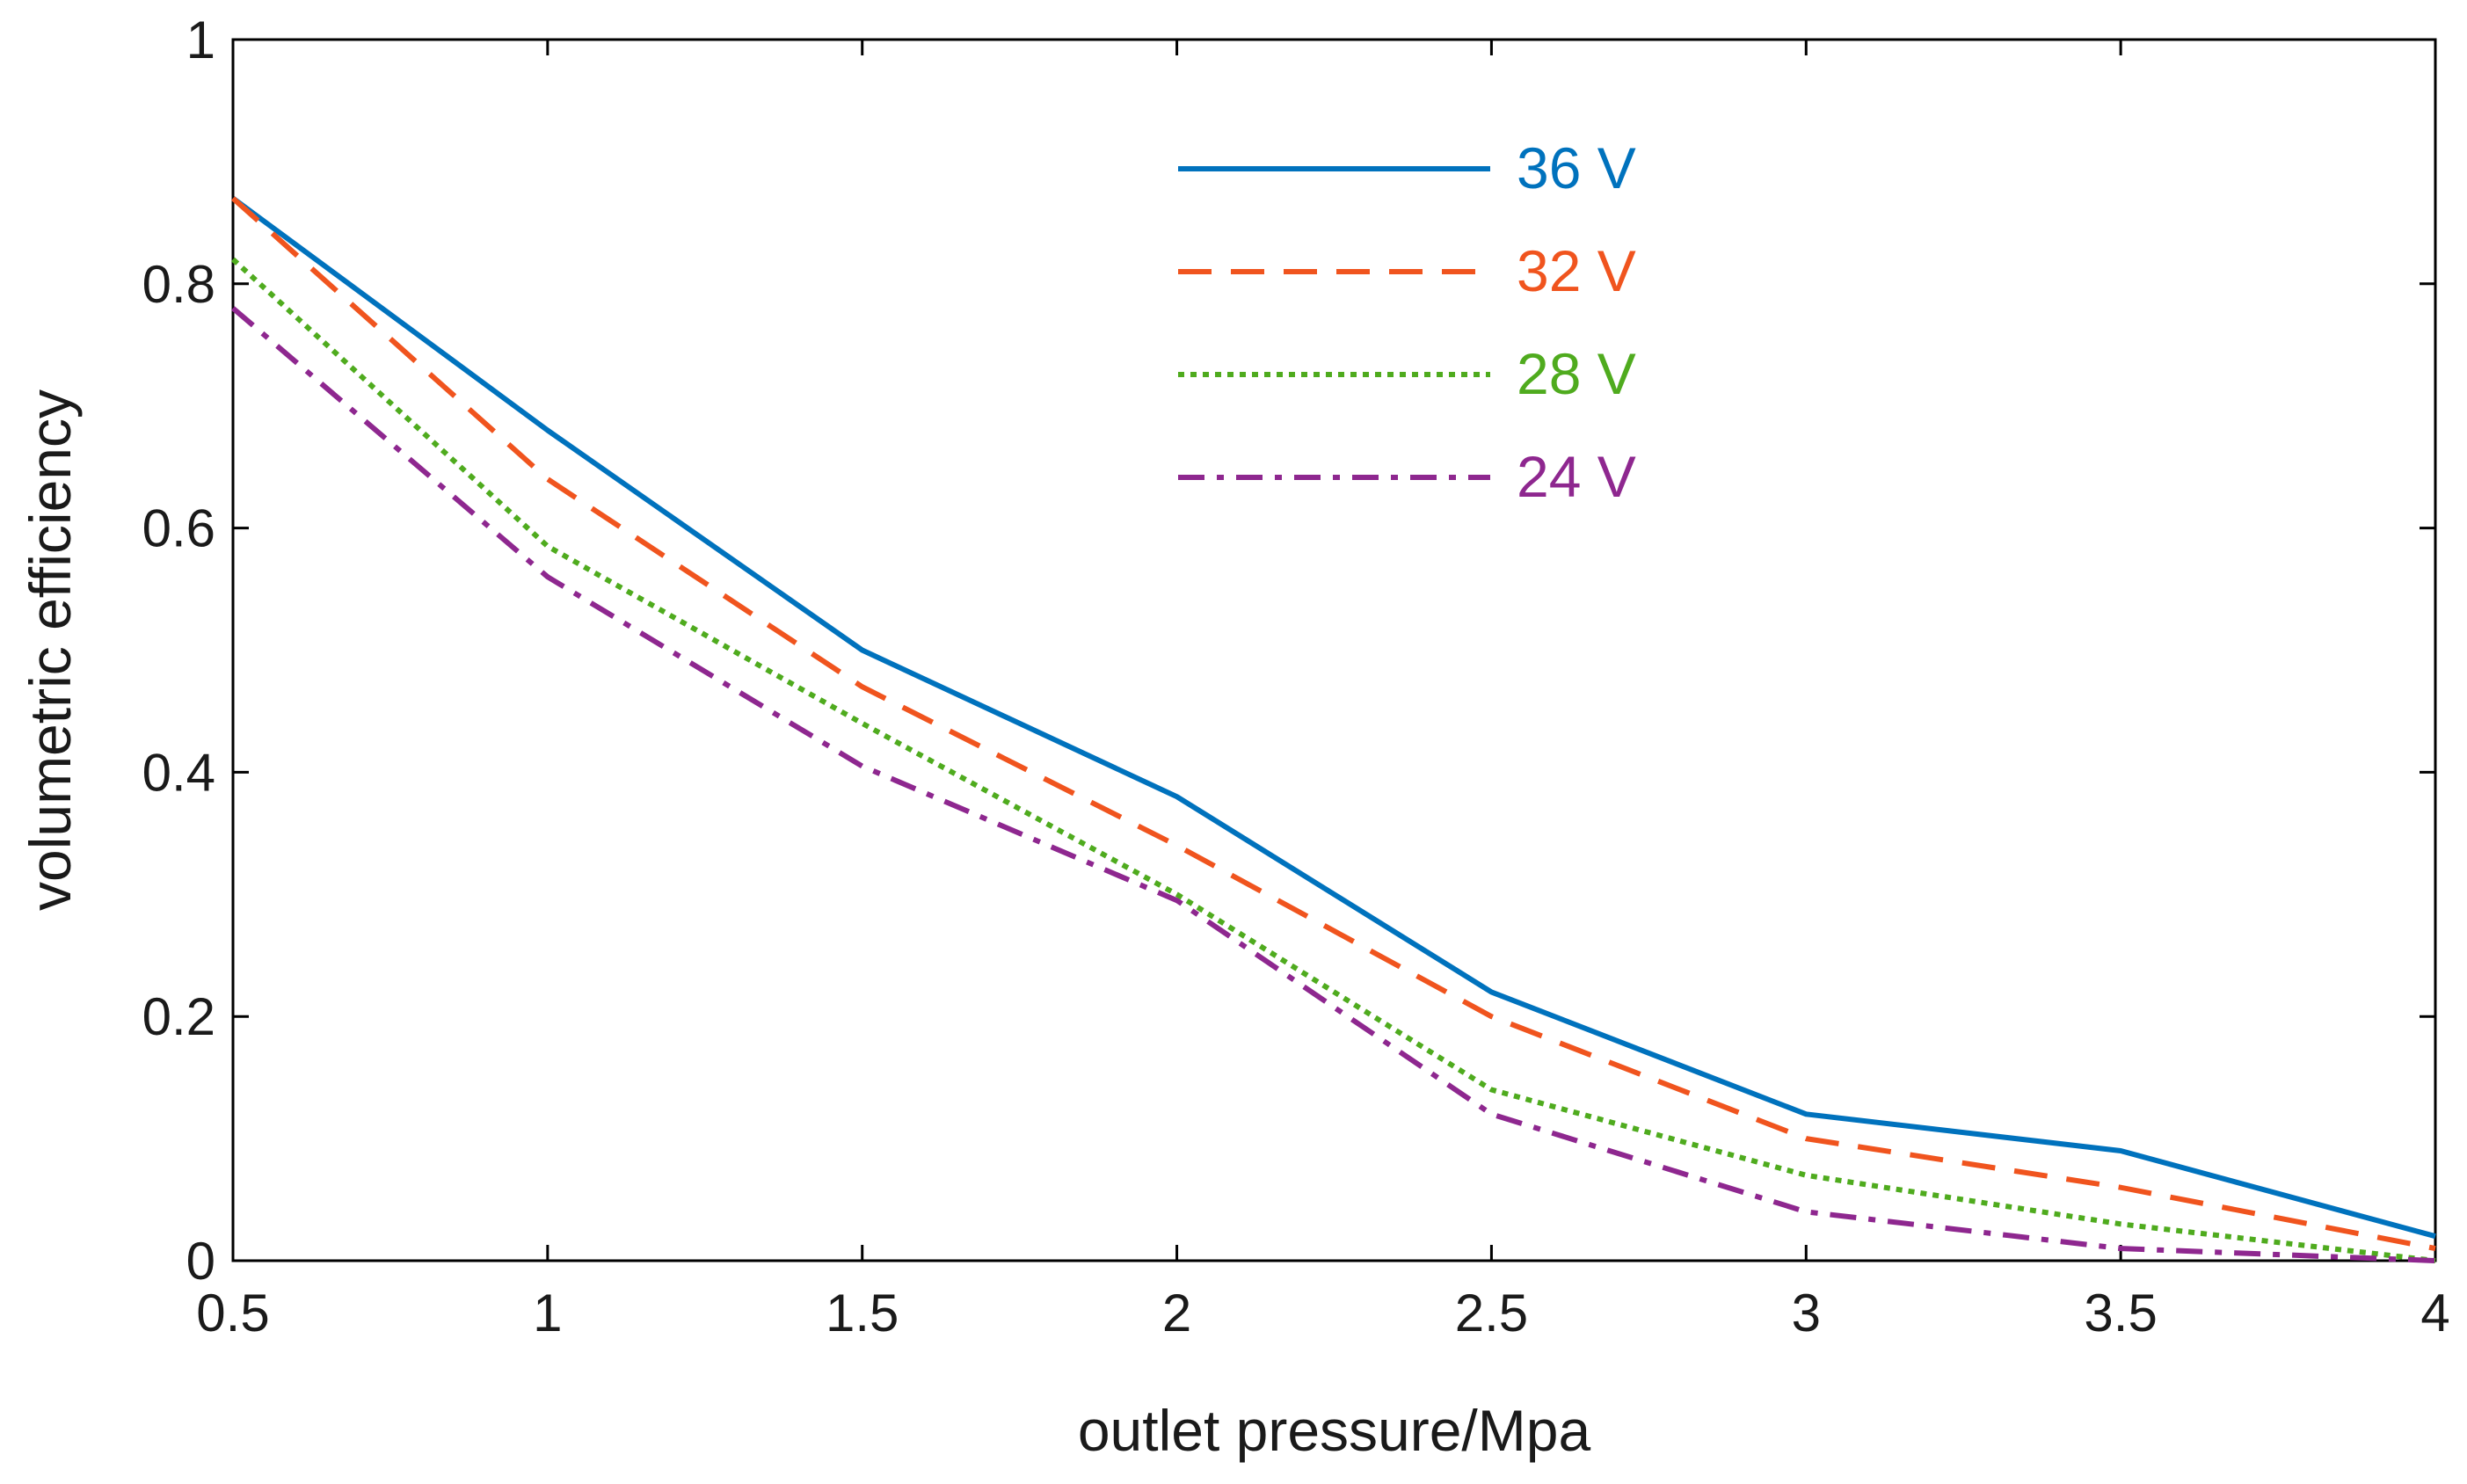 The width and height of the screenshot is (2467, 1484). I want to click on y-axis-label: volumetric efficiency, so click(50, 650).